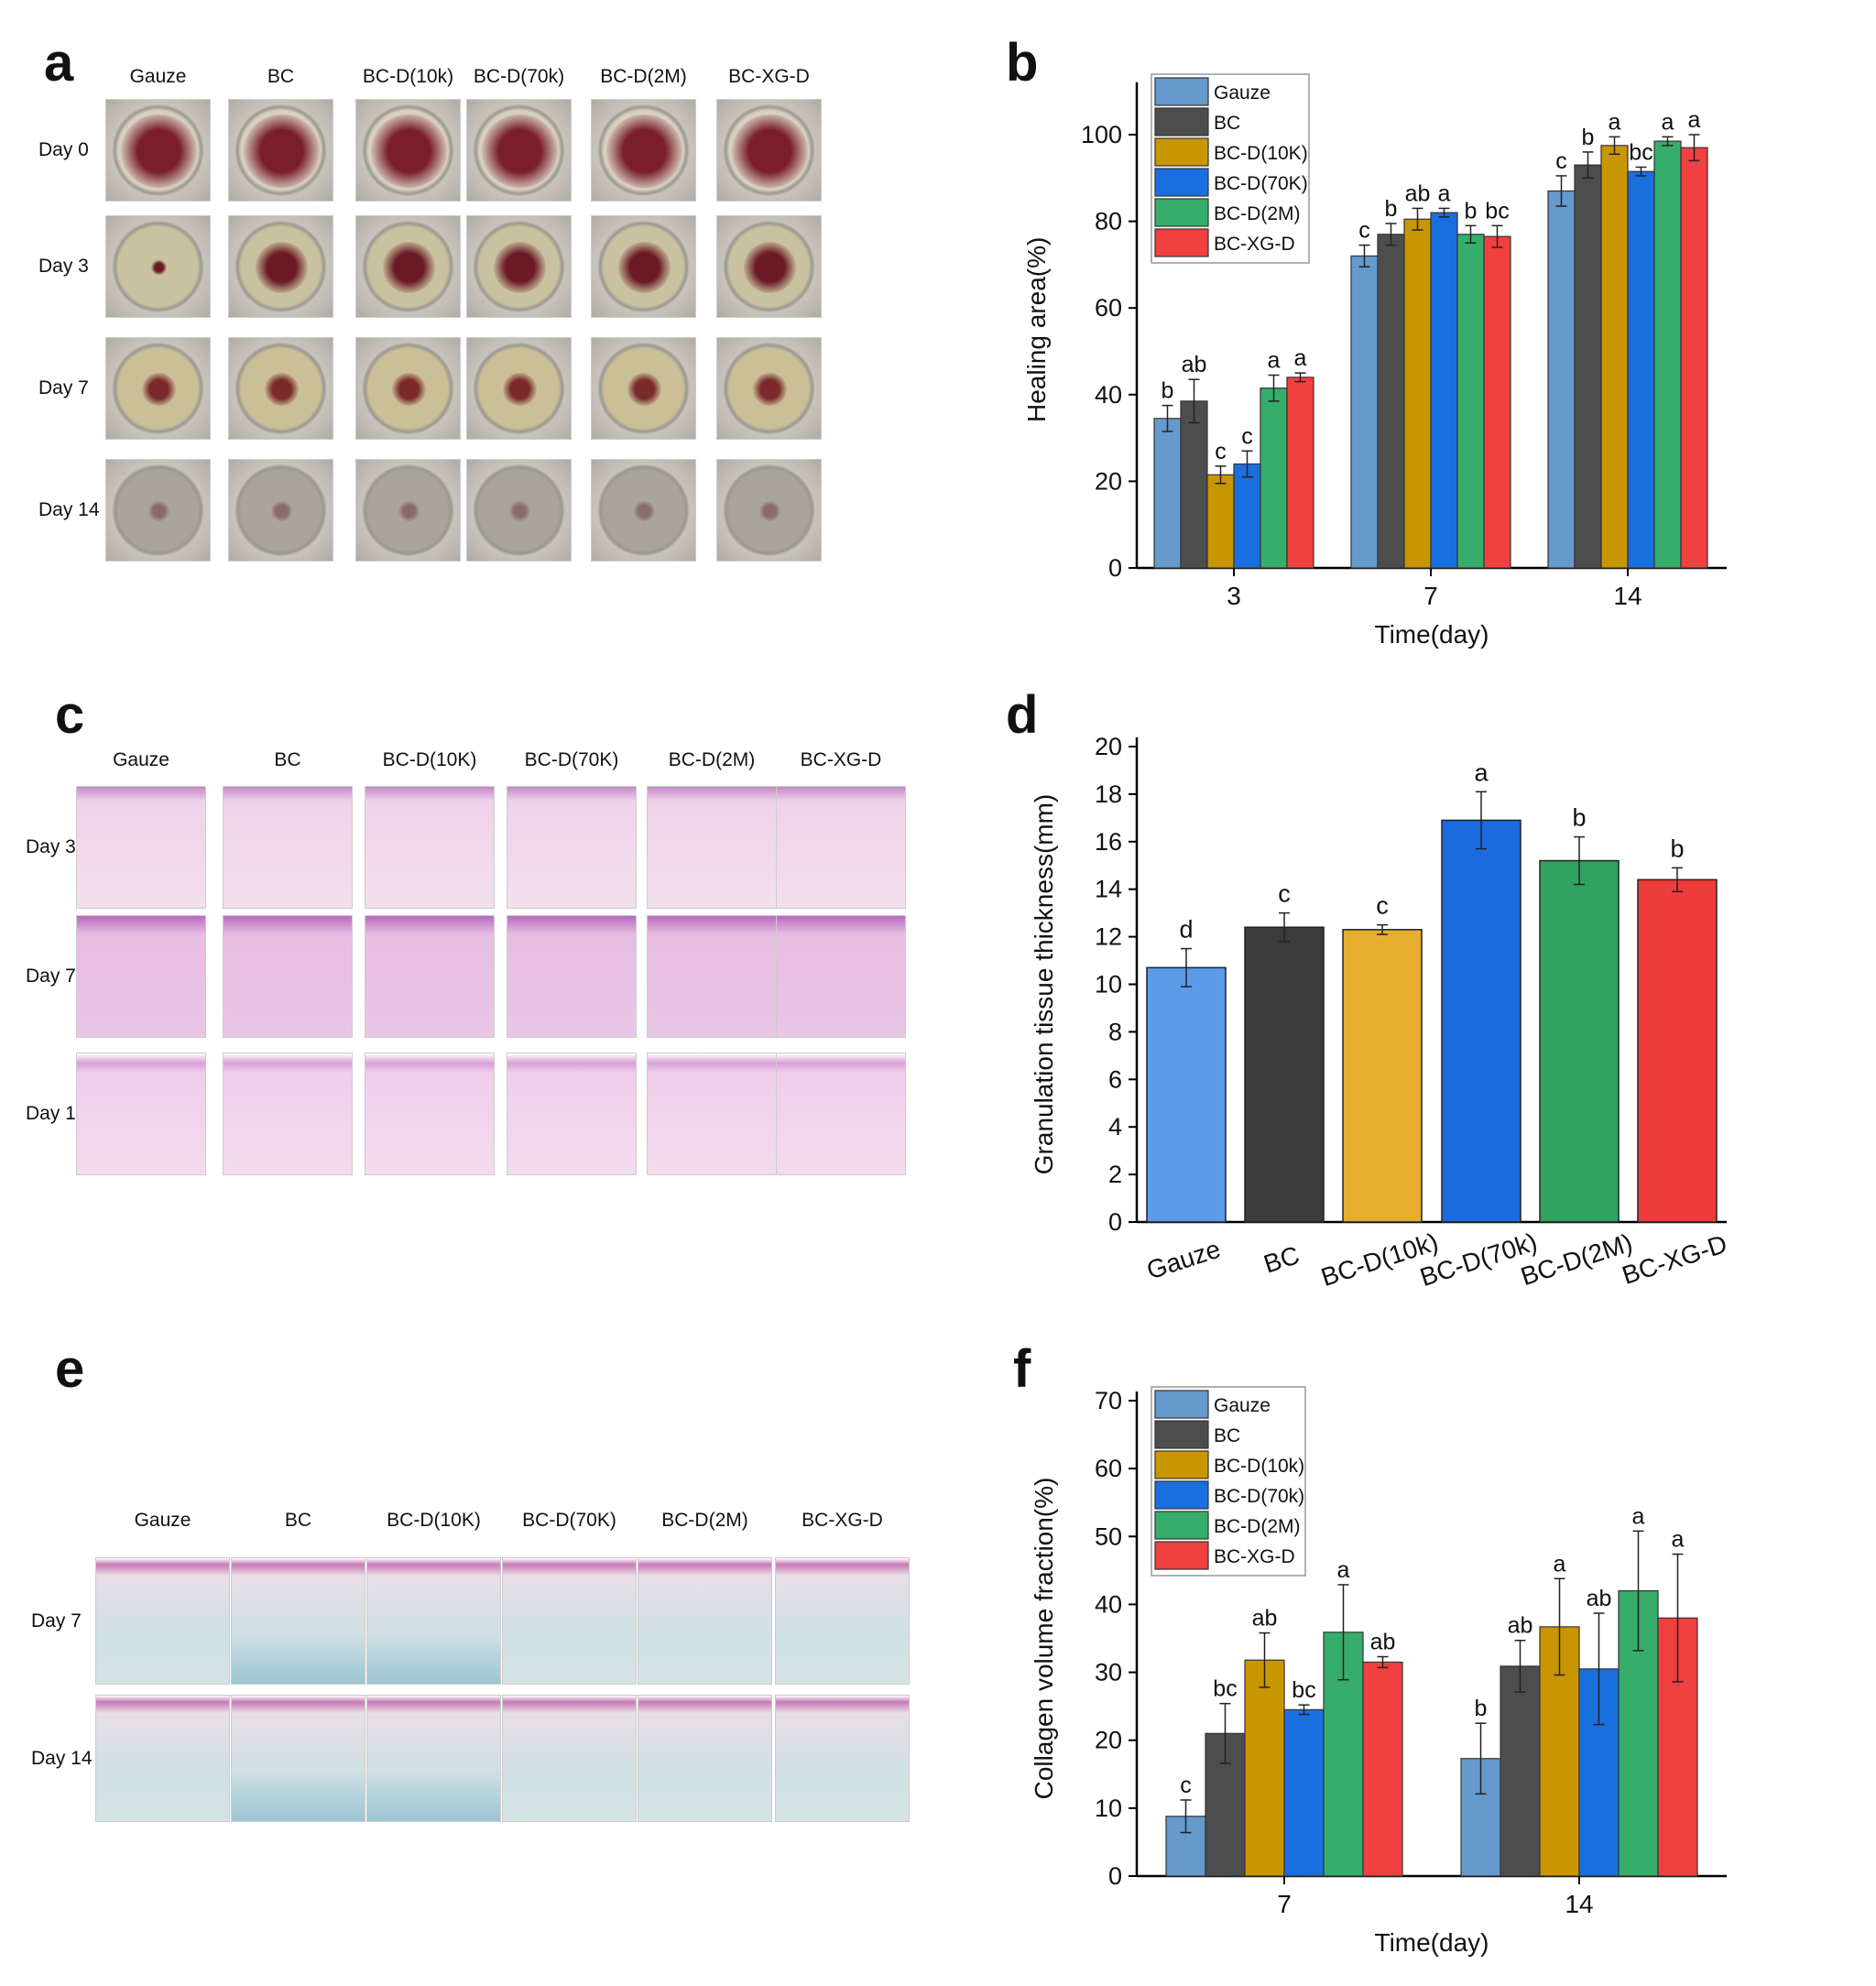  I want to click on legend-label: Gauze, so click(1242, 93).